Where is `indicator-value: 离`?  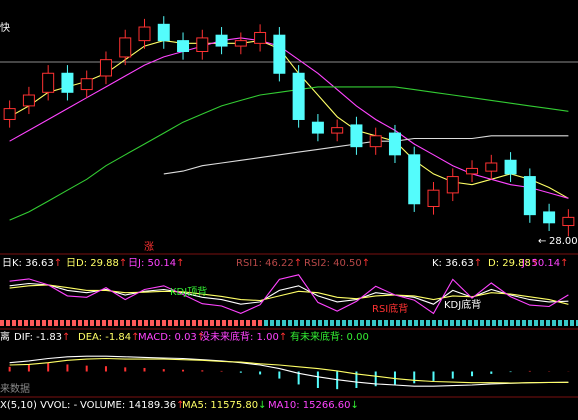 indicator-value: 离 is located at coordinates (5, 336).